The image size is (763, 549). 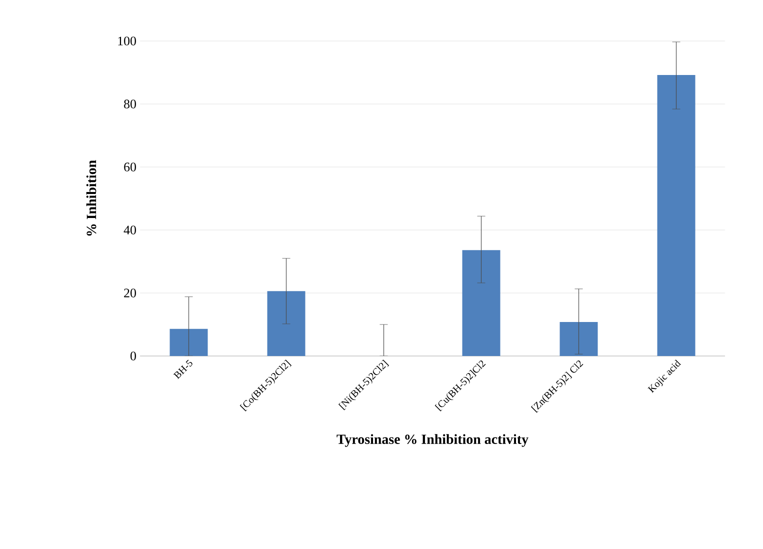 I want to click on y-tick-label: 20, so click(x=130, y=293).